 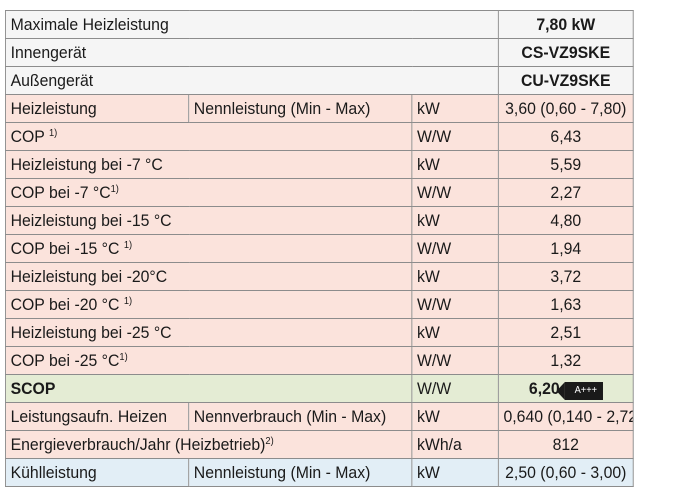 What do you see at coordinates (300, 416) in the screenshot?
I see `row-sublabel: Nennverbrauch (Min - Max)` at bounding box center [300, 416].